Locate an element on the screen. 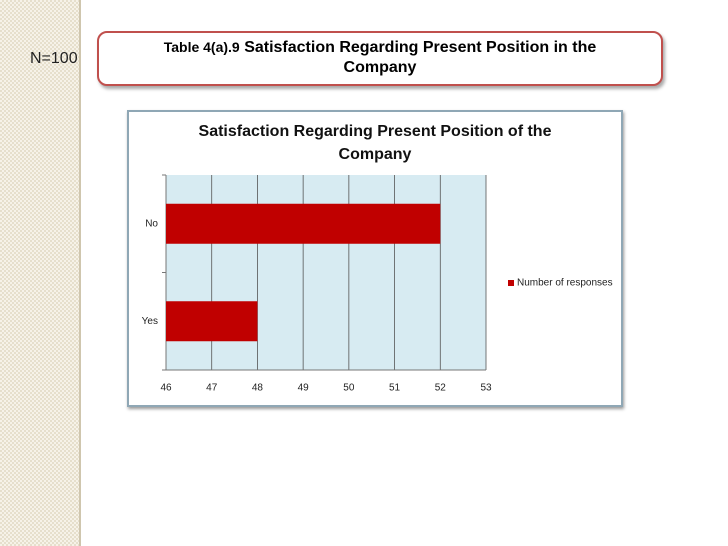  x-tick-label: 50 is located at coordinates (349, 388).